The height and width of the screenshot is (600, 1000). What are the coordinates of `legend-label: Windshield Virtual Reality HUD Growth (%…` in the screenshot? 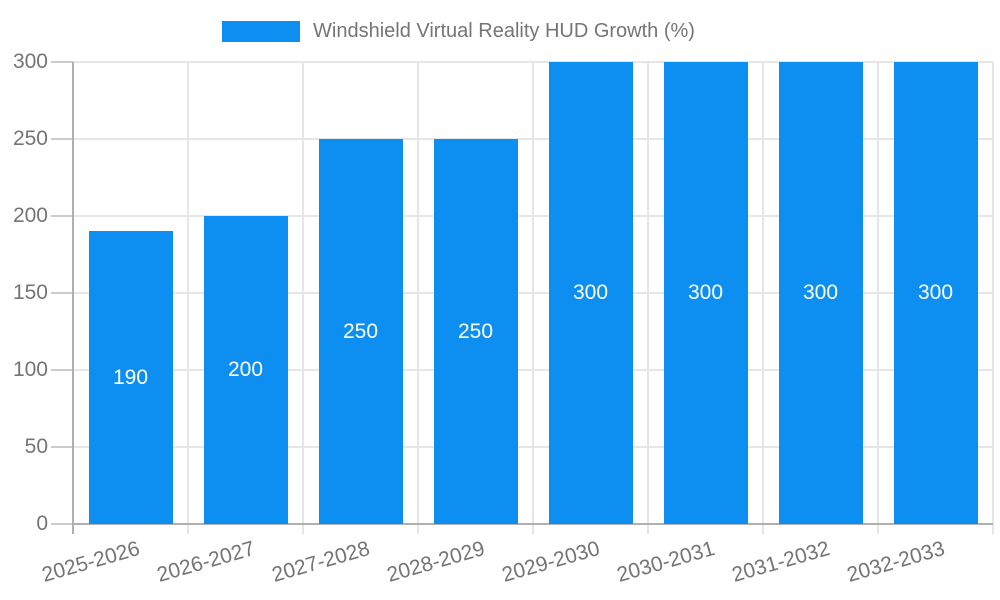 It's located at (504, 31).